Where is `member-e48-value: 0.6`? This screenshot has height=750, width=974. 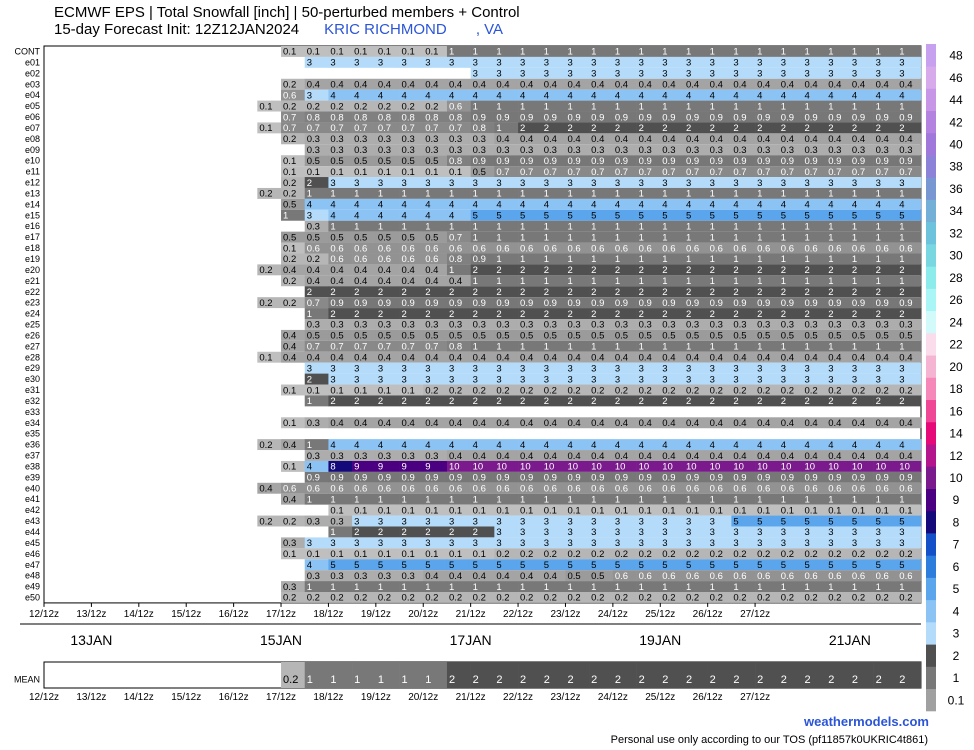
member-e48-value: 0.6 is located at coordinates (739, 576).